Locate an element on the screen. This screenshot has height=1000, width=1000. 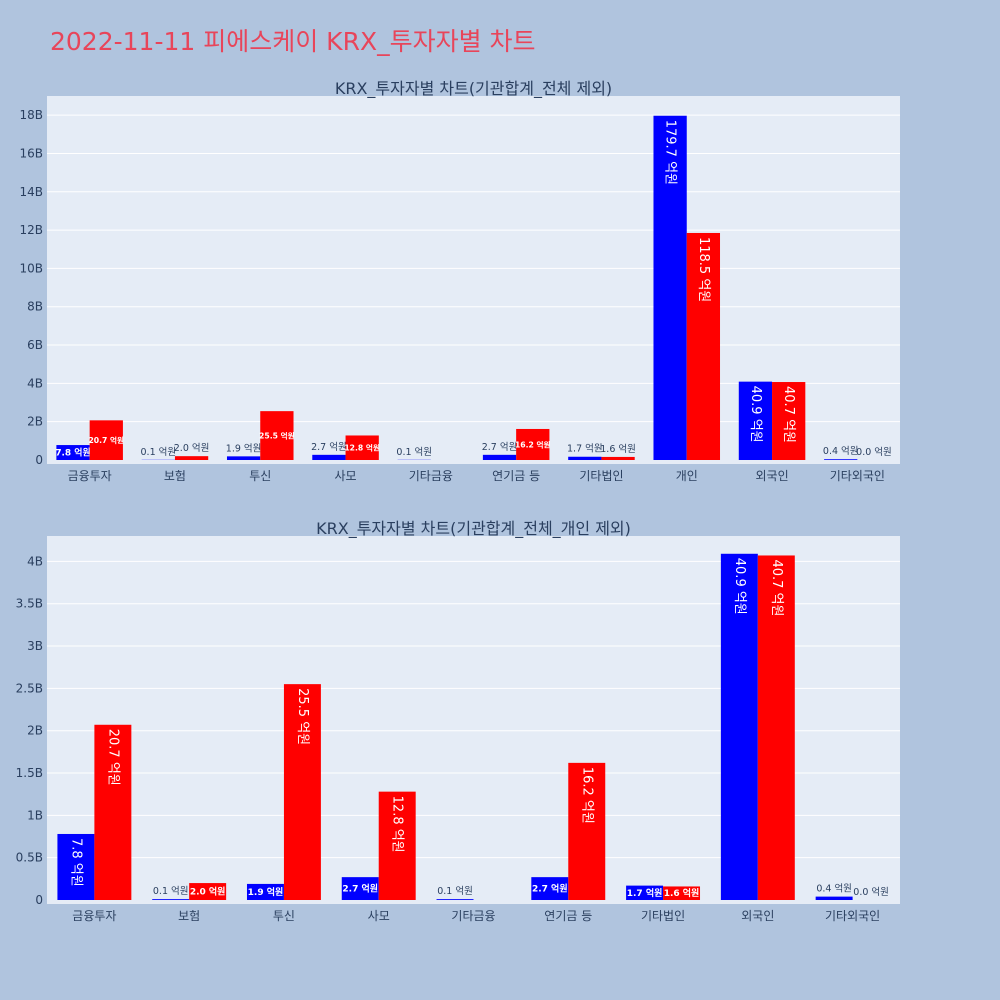
x-tick-label: 개인 is located at coordinates (687, 476).